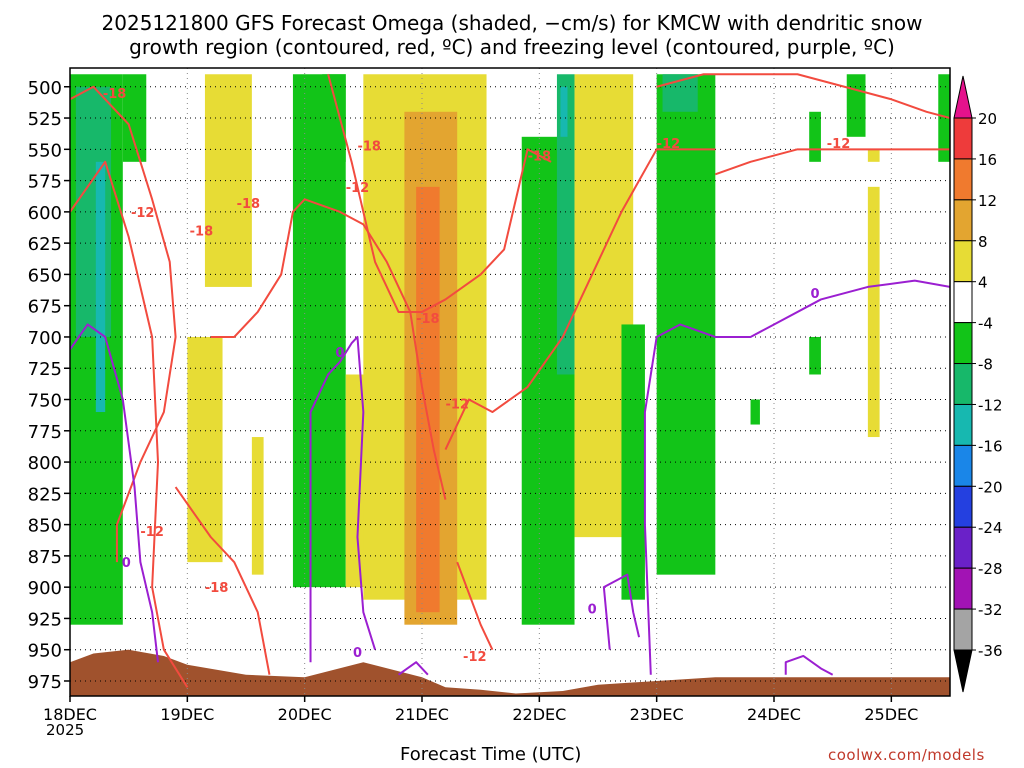  Describe the element at coordinates (990, 446) in the screenshot. I see `colorbar-label-8: -16` at that location.